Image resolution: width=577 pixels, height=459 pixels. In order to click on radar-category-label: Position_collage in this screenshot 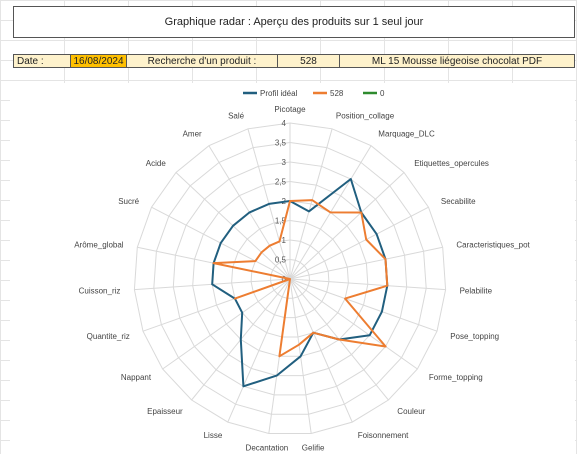, I will do `click(365, 115)`.